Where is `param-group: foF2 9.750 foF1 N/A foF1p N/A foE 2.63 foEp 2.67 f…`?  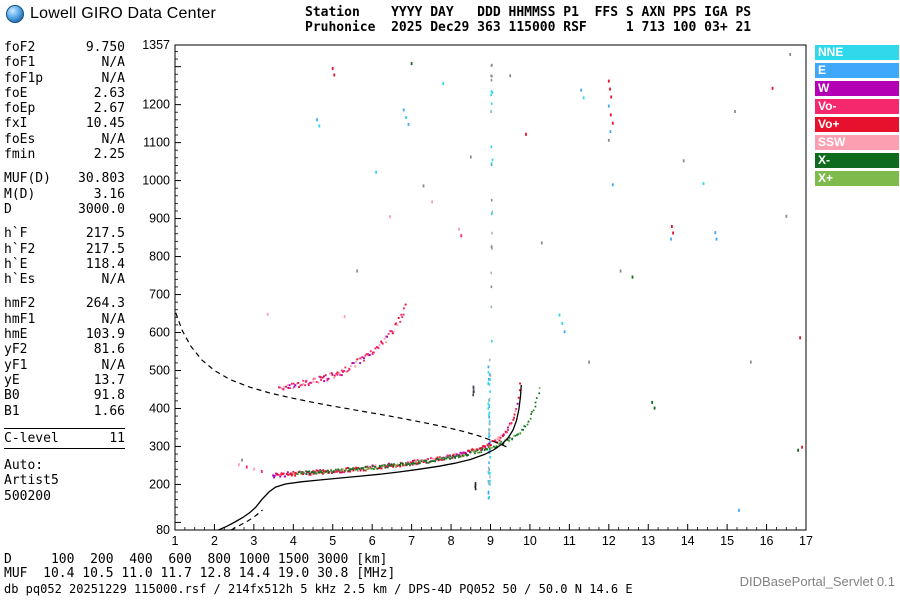 param-group: foF2 9.750 foF1 N/A foF1p N/A foE 2.63 foEp 2.67 f… is located at coordinates (64, 101).